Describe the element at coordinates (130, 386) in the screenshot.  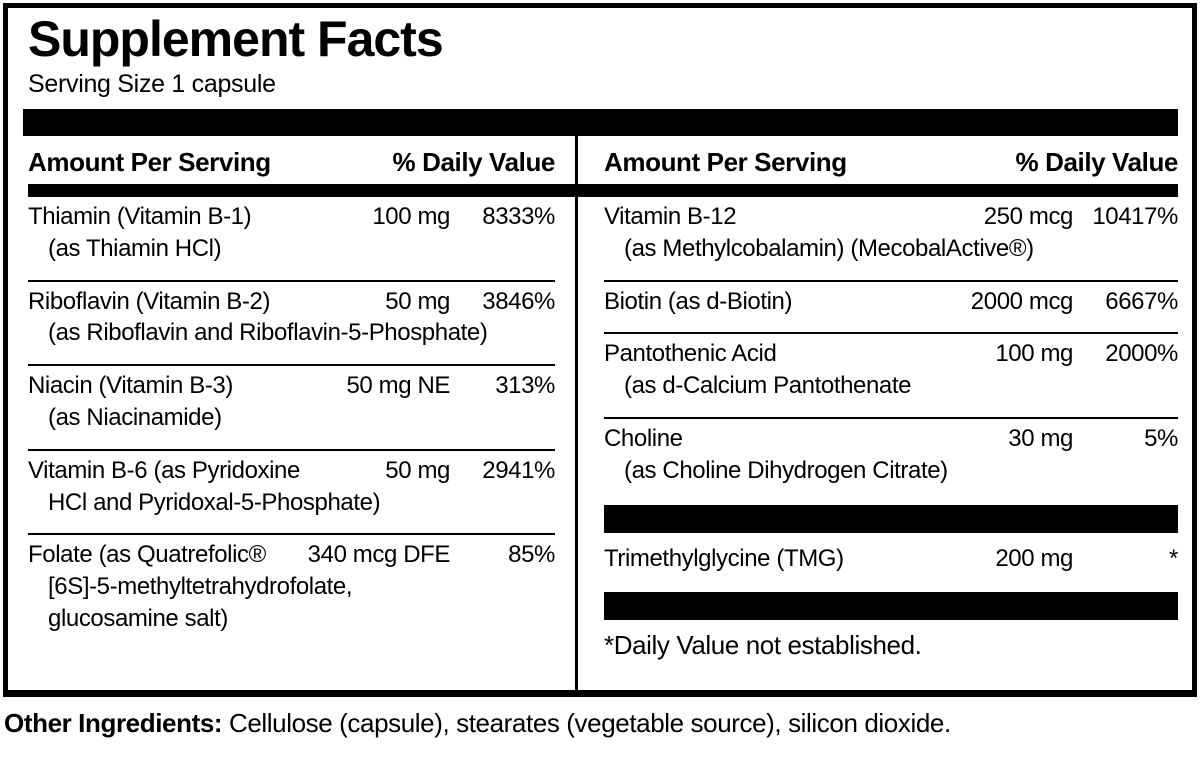
I see `nutrient-name: Niacin (Vitamin B-3)` at that location.